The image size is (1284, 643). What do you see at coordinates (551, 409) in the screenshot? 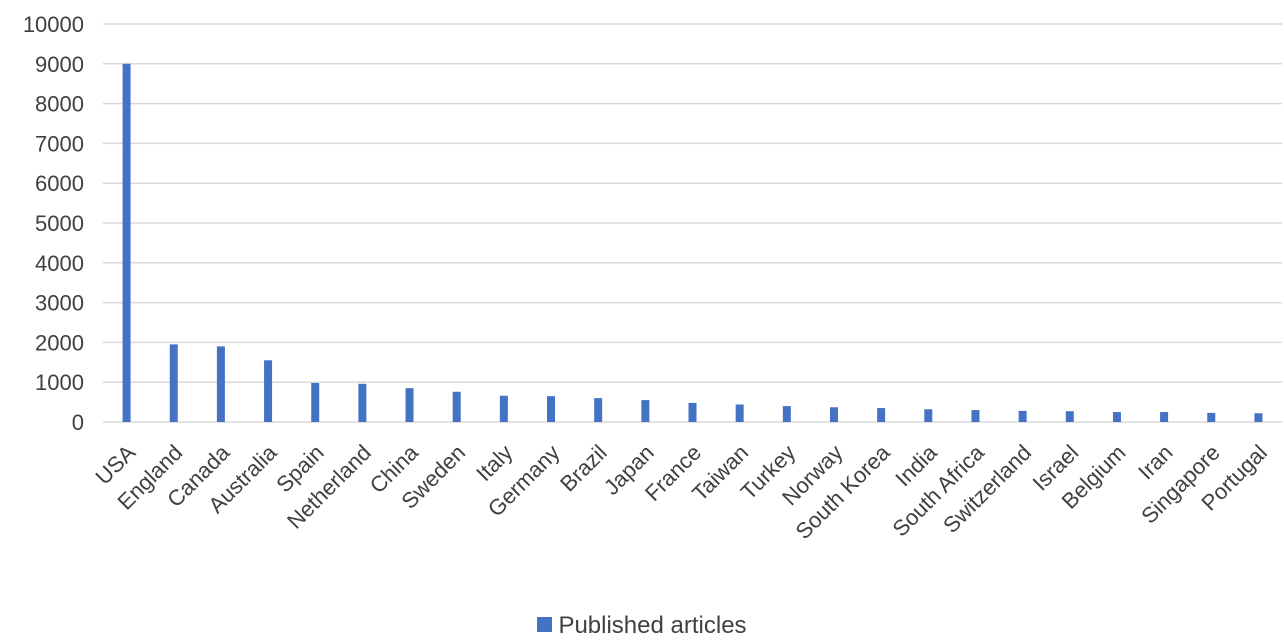
I see `bar-germany` at bounding box center [551, 409].